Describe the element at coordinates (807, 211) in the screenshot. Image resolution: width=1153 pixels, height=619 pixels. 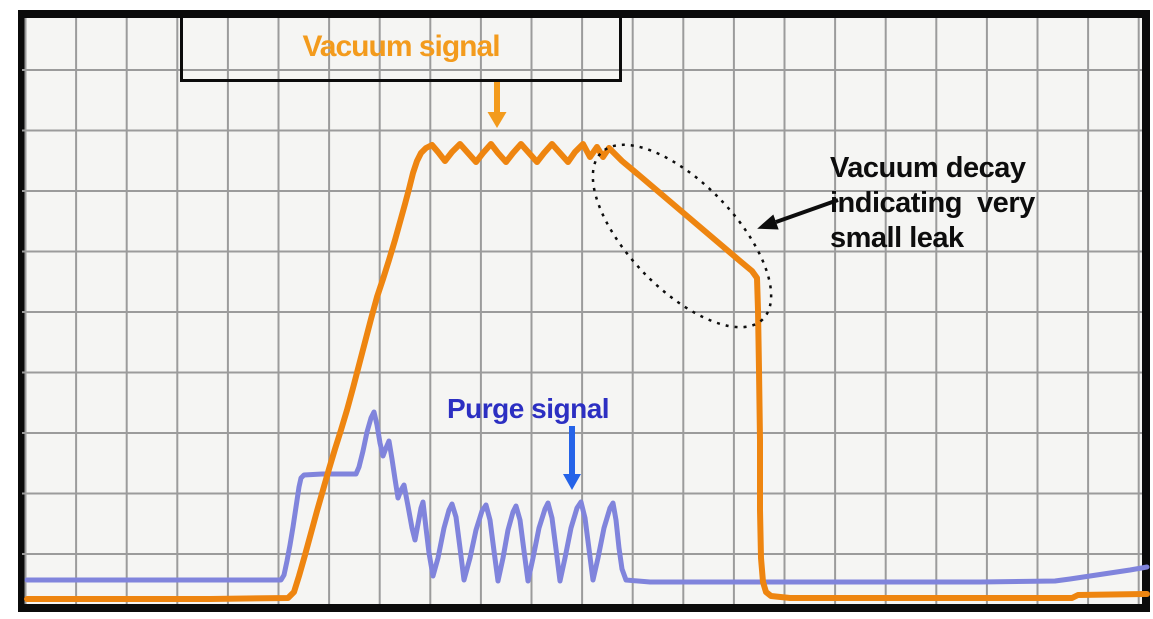
I see `arrow-shaft` at that location.